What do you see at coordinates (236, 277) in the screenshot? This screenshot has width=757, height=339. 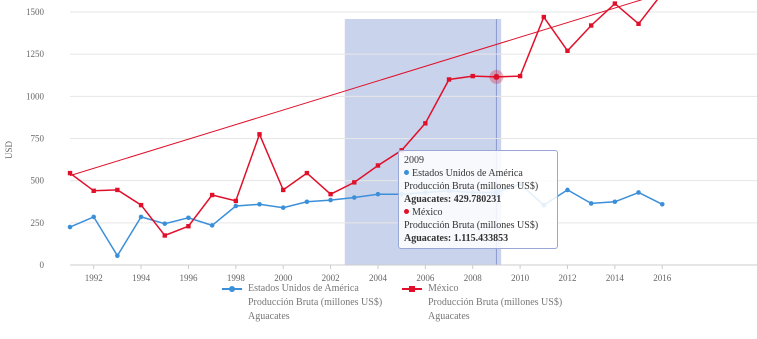 I see `x-tick-label: 1998` at bounding box center [236, 277].